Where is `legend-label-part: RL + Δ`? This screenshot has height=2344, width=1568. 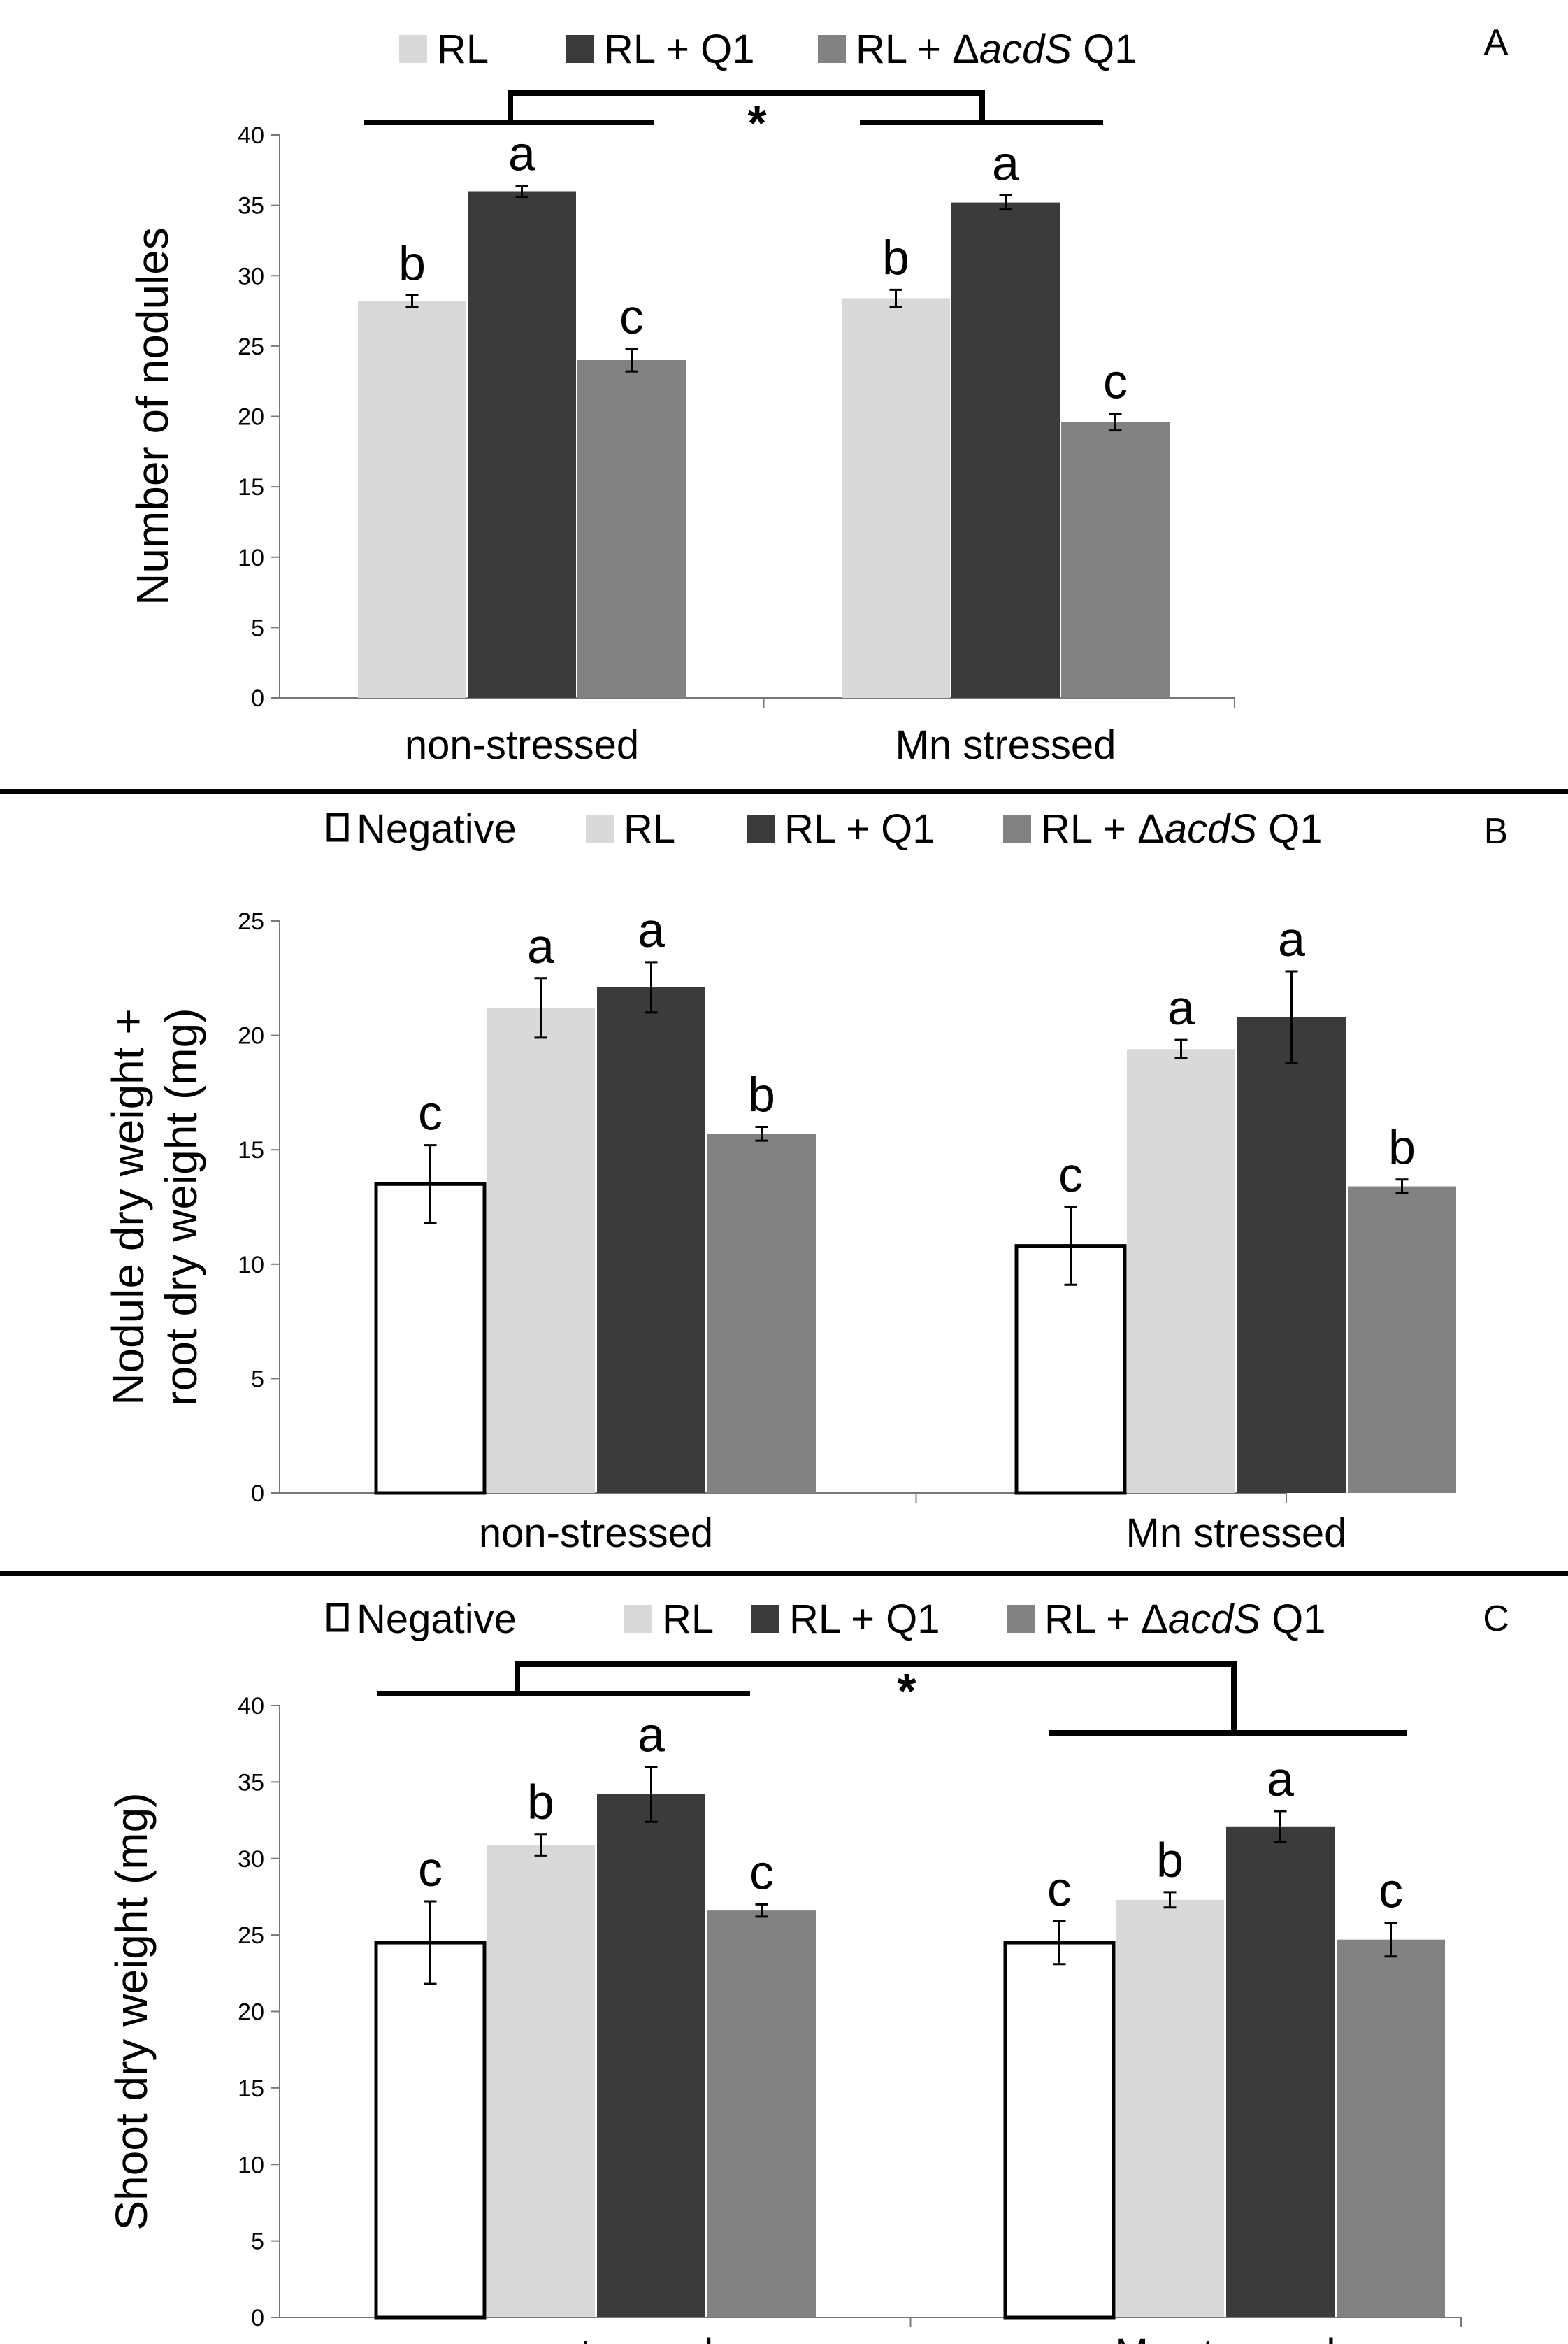 legend-label-part: RL + Δ is located at coordinates (1106, 1619).